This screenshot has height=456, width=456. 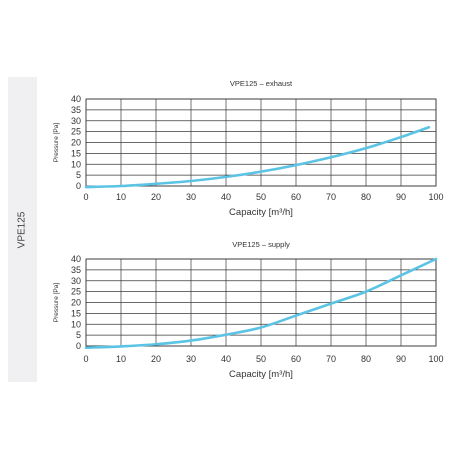 What do you see at coordinates (22, 229) in the screenshot?
I see `side-panel` at bounding box center [22, 229].